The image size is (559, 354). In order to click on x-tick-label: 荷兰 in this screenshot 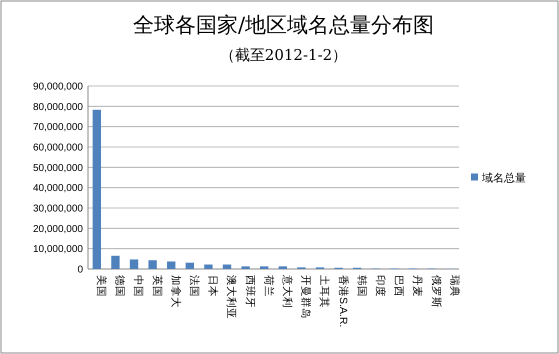, I will do `click(269, 286)`.